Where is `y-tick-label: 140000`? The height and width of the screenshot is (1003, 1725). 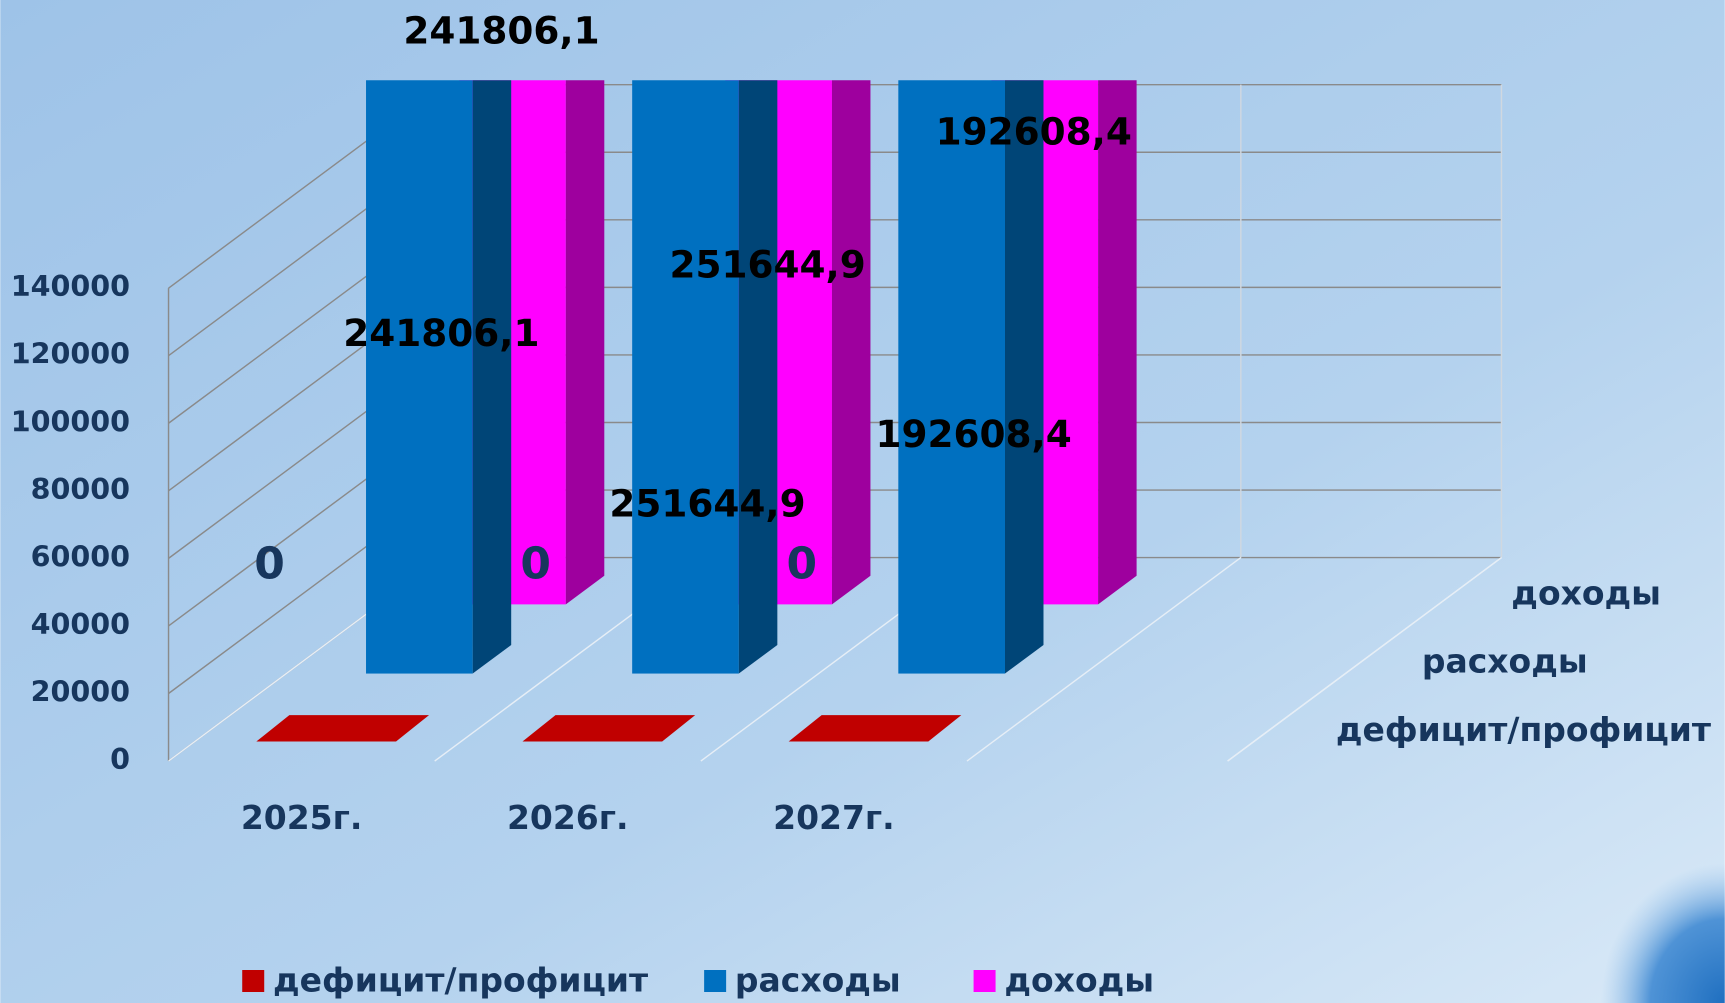
y-tick-label: 140000 is located at coordinates (70, 286).